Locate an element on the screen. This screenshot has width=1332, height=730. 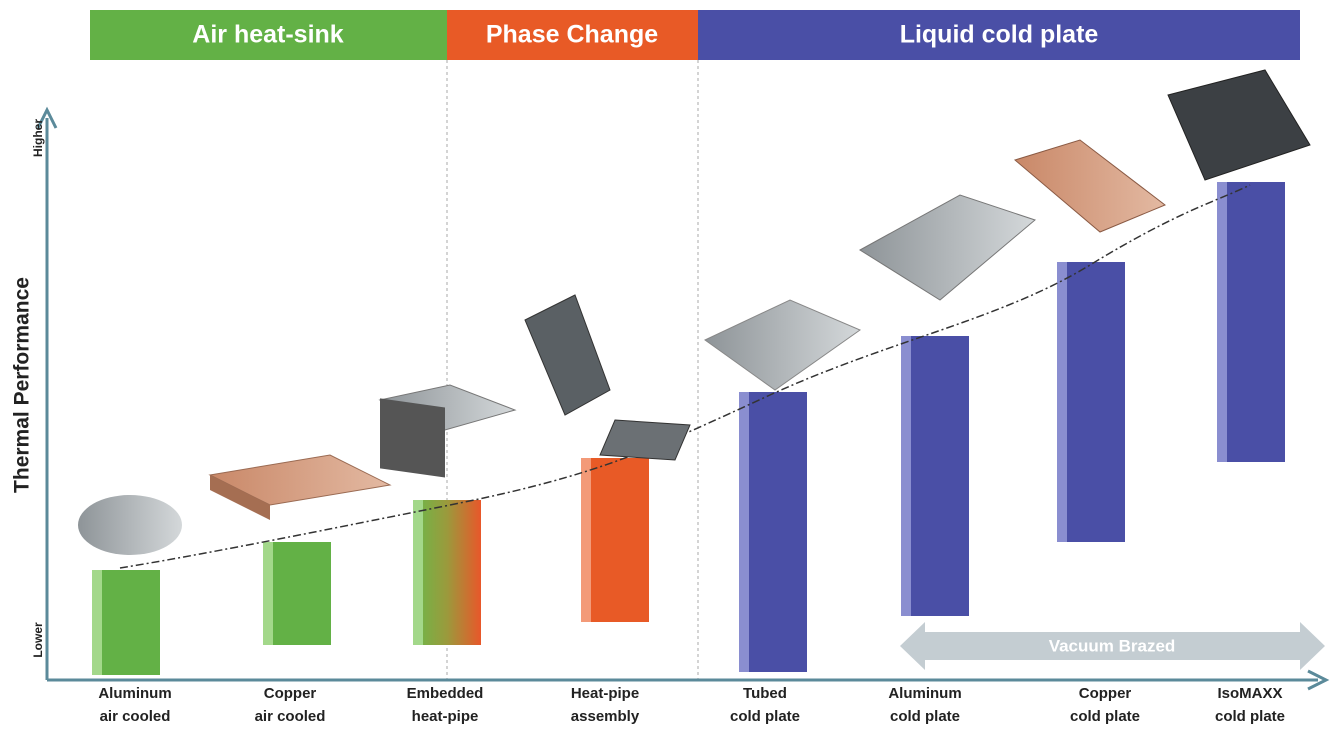
axis-high: Higher is located at coordinates (38, 138).